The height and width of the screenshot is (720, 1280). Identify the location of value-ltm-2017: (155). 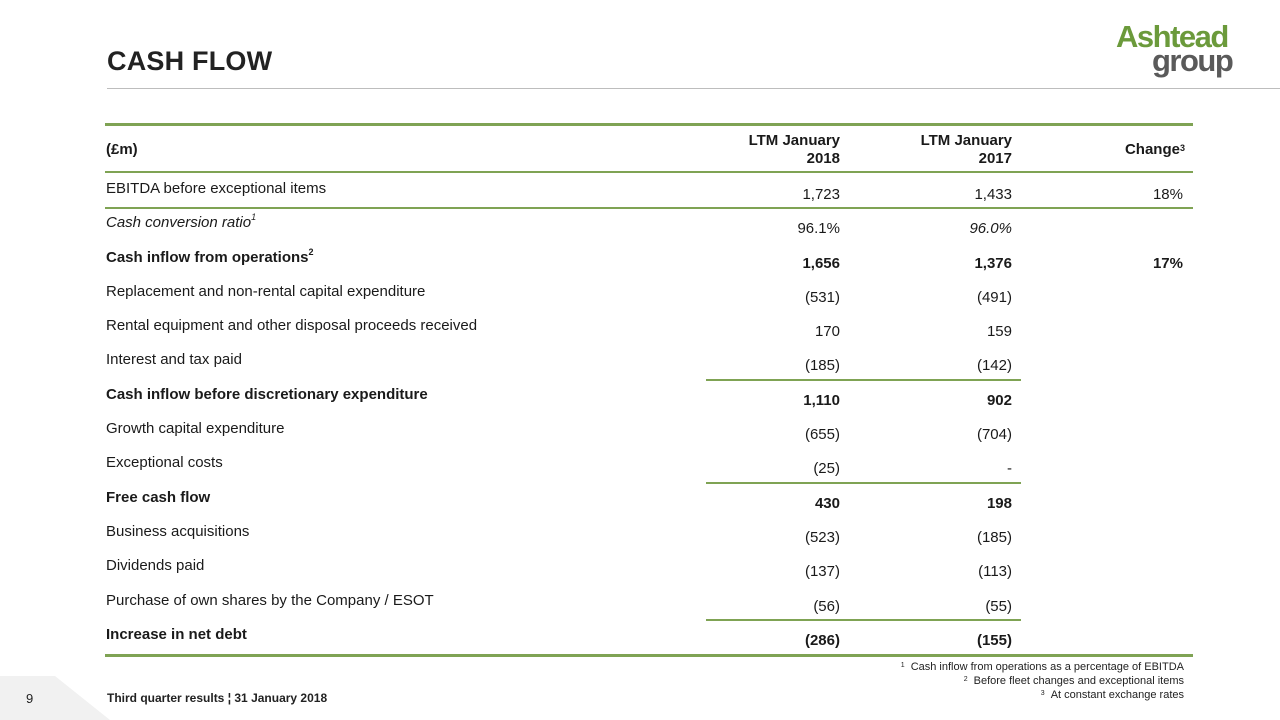
(994, 640).